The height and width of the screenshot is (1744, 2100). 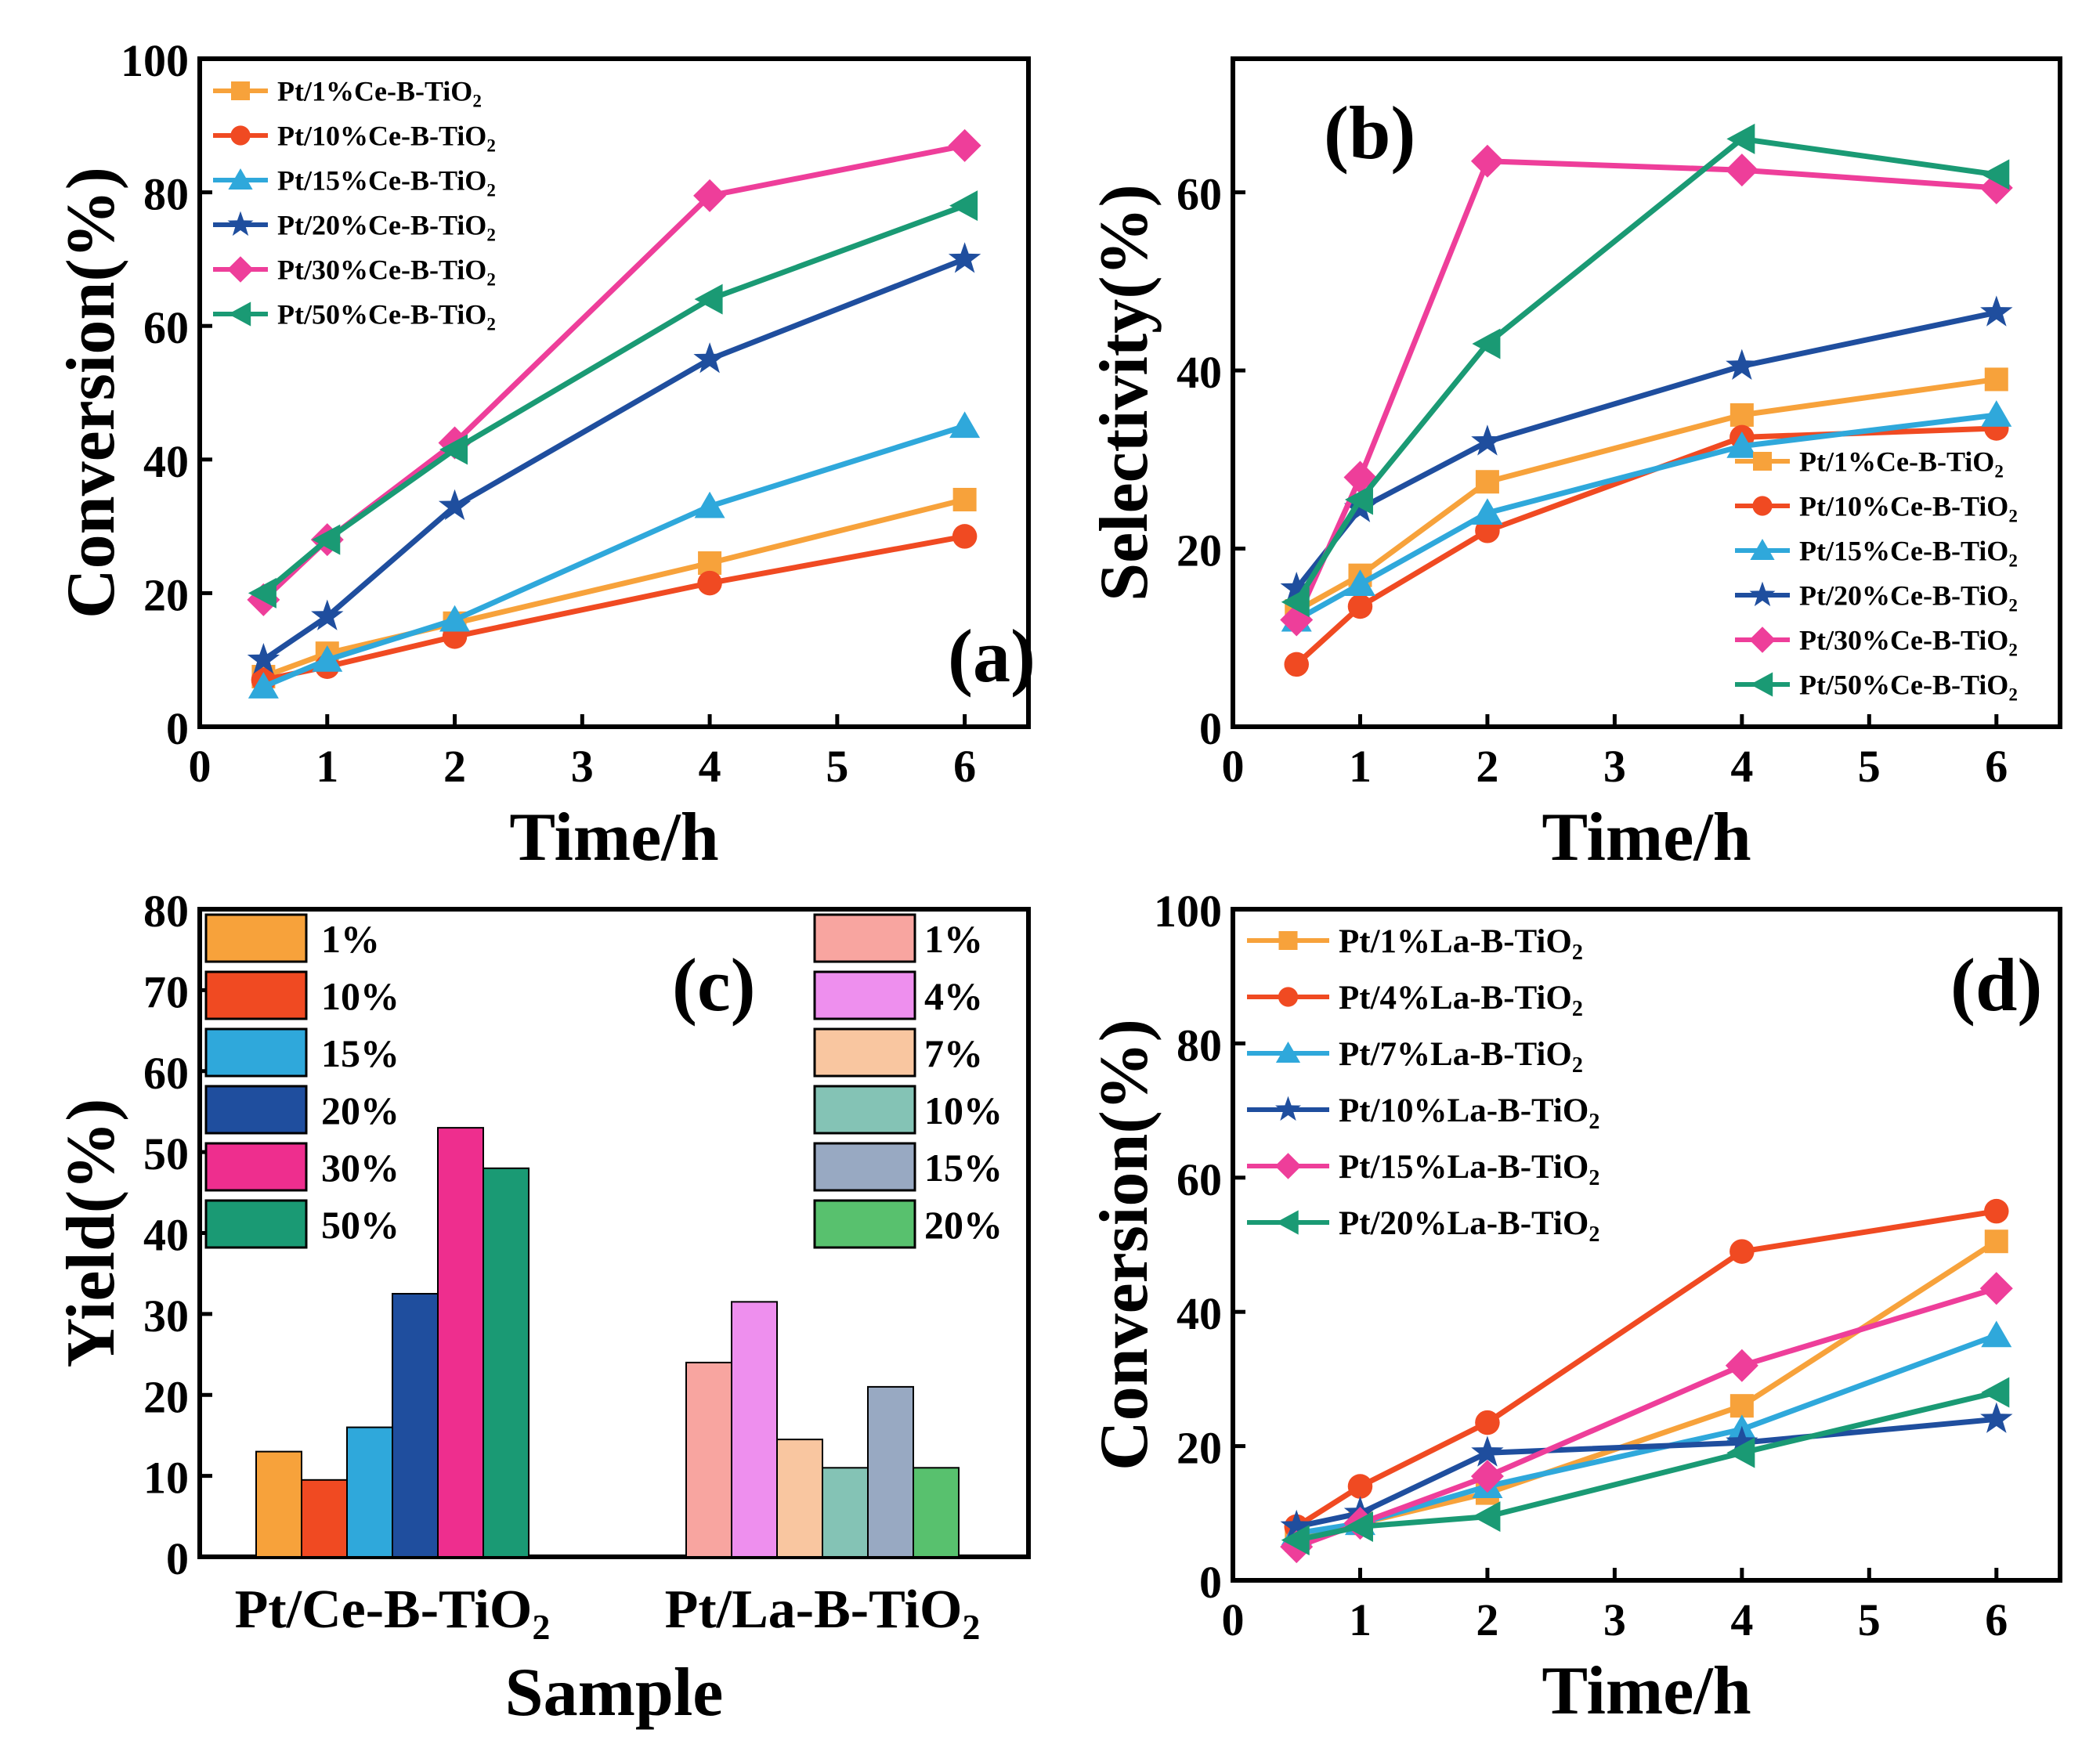 I want to click on x-tick-label: 4, so click(x=1741, y=766).